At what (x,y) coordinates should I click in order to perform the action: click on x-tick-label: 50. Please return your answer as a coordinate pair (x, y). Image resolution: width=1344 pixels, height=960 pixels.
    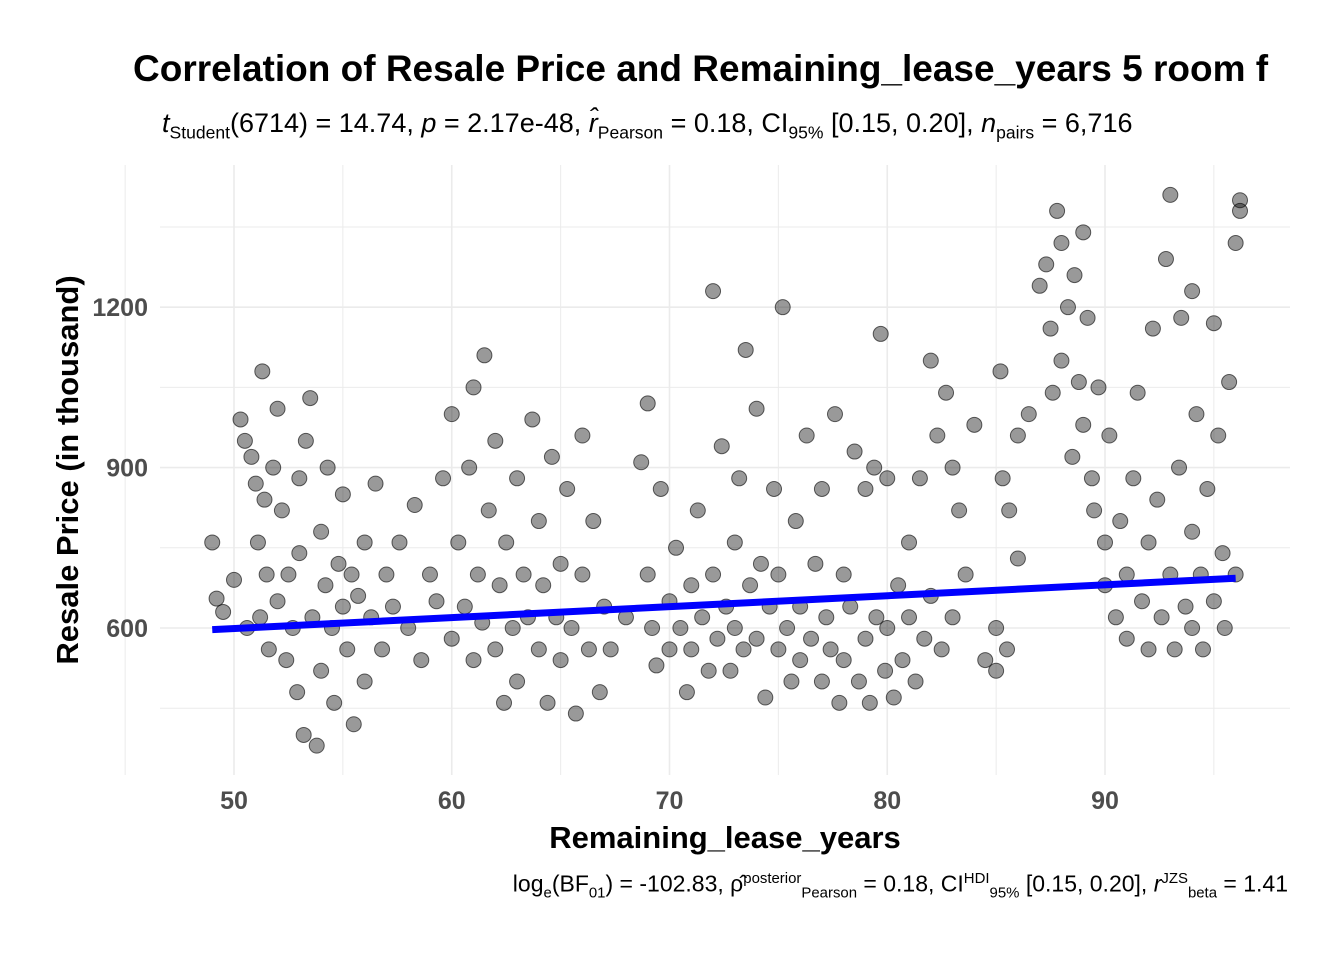
    Looking at the image, I should click on (234, 801).